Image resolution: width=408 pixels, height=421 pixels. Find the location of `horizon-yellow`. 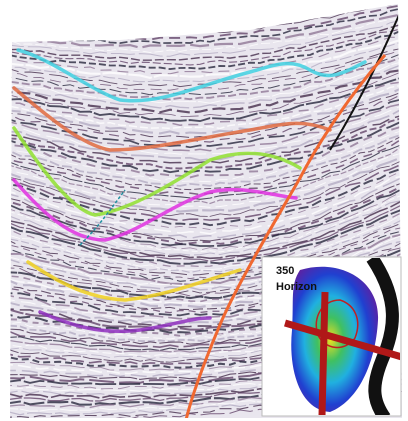

horizon-yellow is located at coordinates (134, 281).